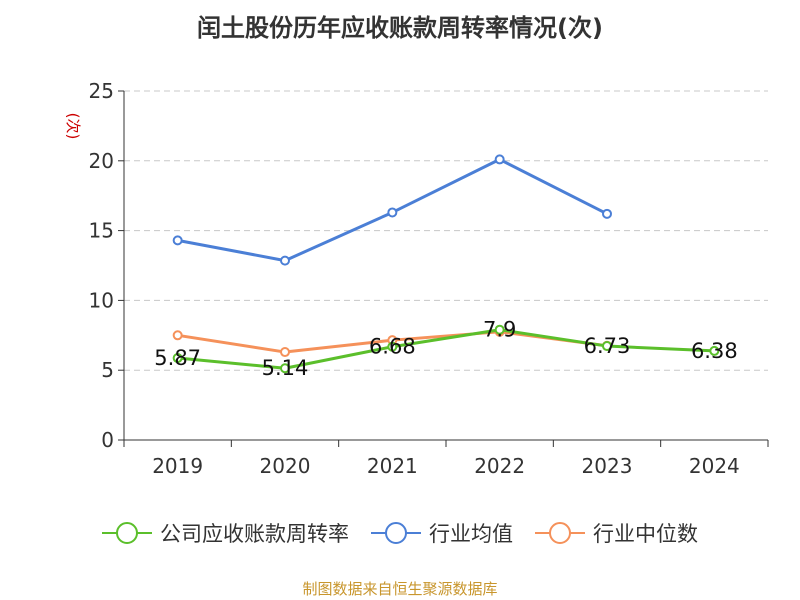 Image resolution: width=800 pixels, height=600 pixels. What do you see at coordinates (499, 466) in the screenshot?
I see `x-tick-label: 2022` at bounding box center [499, 466].